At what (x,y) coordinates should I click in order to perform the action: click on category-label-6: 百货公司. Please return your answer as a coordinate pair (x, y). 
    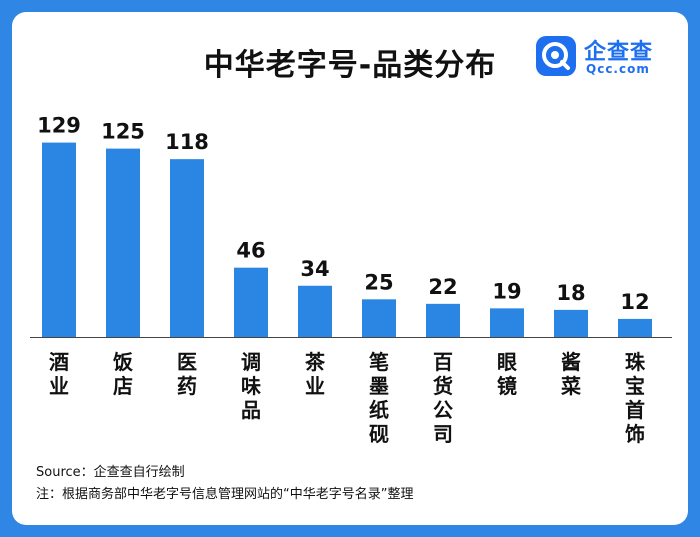
    Looking at the image, I should click on (443, 398).